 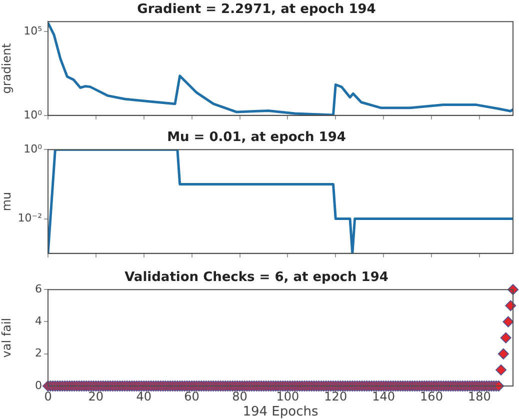 I want to click on x-tick-label: 160, so click(x=431, y=396).